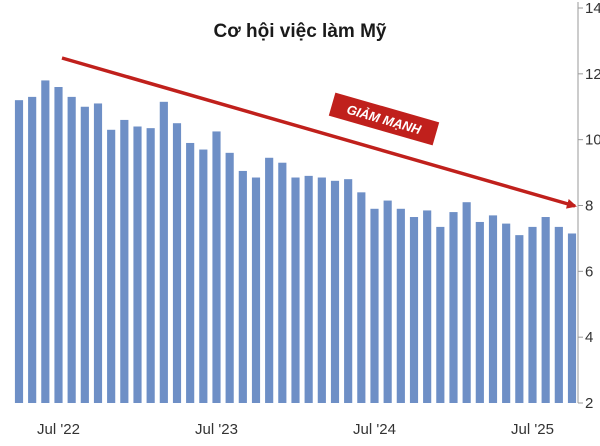 This screenshot has height=446, width=600. I want to click on x-tick-label: Jul '25, so click(532, 429).